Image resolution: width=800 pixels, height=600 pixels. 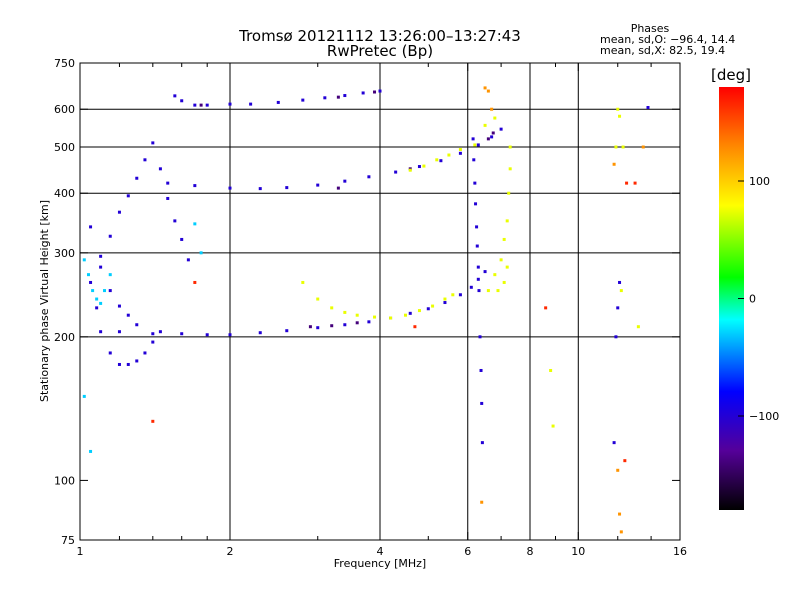 What do you see at coordinates (759, 181) in the screenshot?
I see `colorbar-tick-label: 100` at bounding box center [759, 181].